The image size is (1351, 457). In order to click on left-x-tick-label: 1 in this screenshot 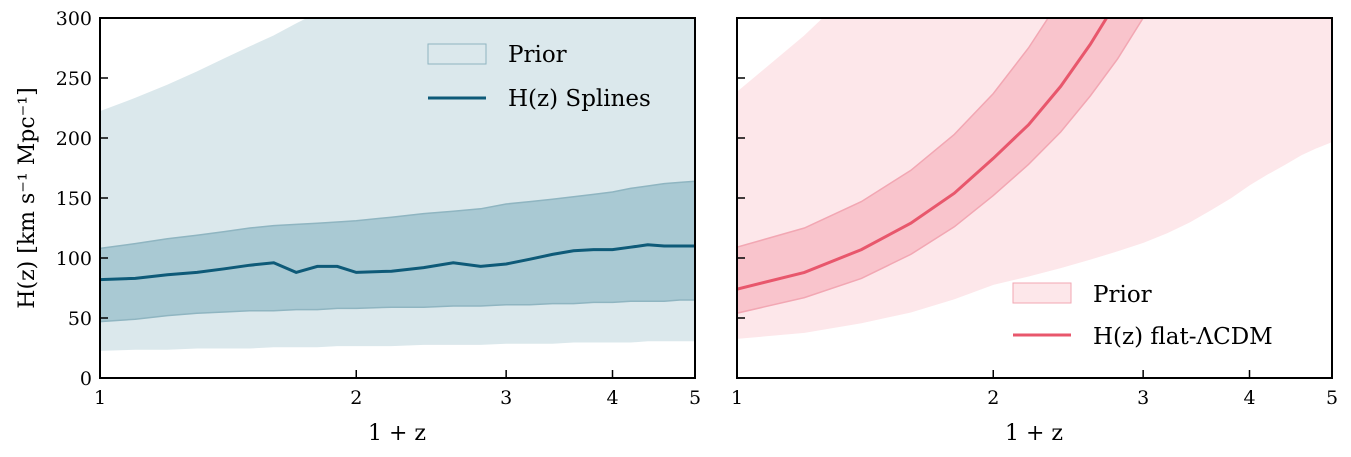, I will do `click(100, 398)`.